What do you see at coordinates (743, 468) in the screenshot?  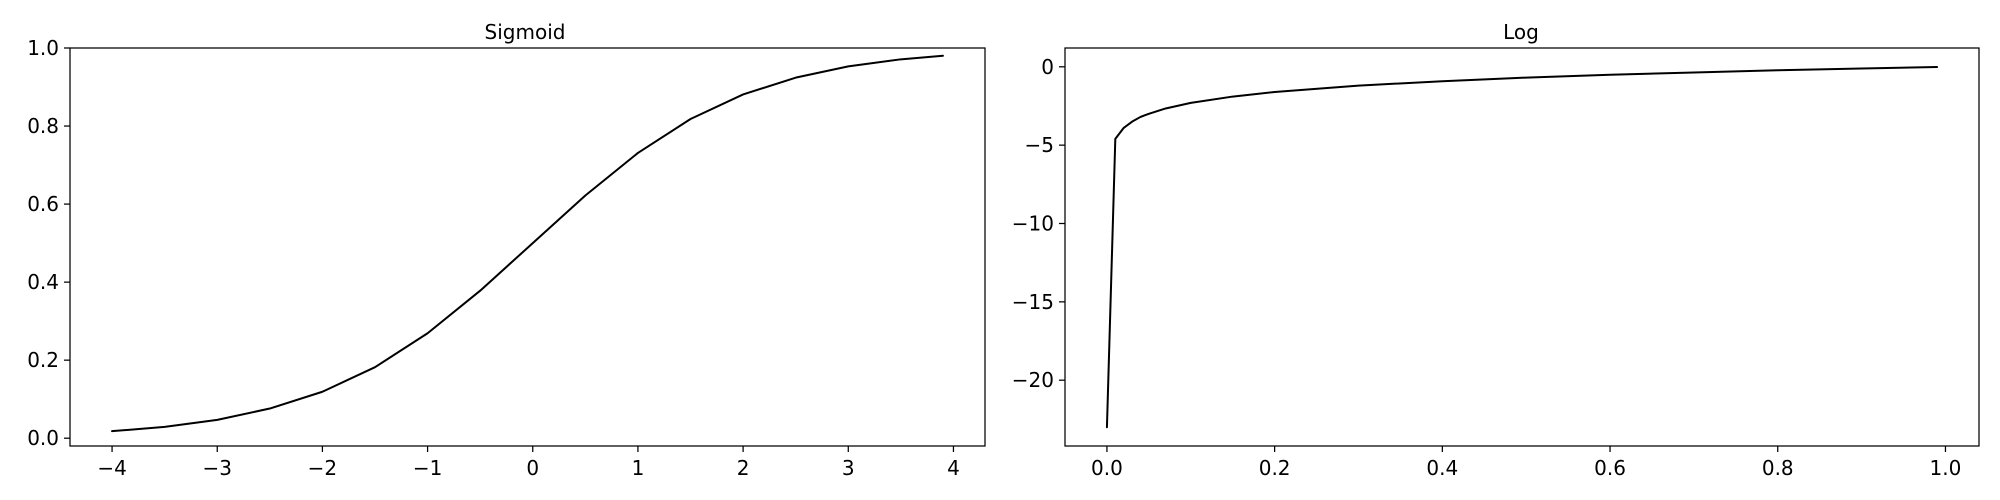 I see `sigmoid-x-tick-label: 2` at bounding box center [743, 468].